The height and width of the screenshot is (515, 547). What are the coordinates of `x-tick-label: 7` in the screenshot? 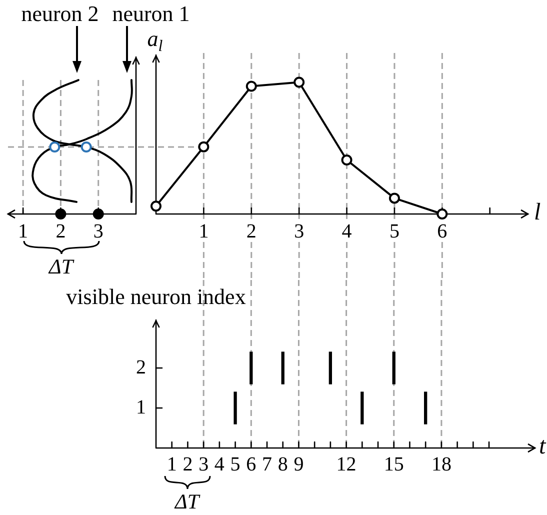 It's located at (267, 464).